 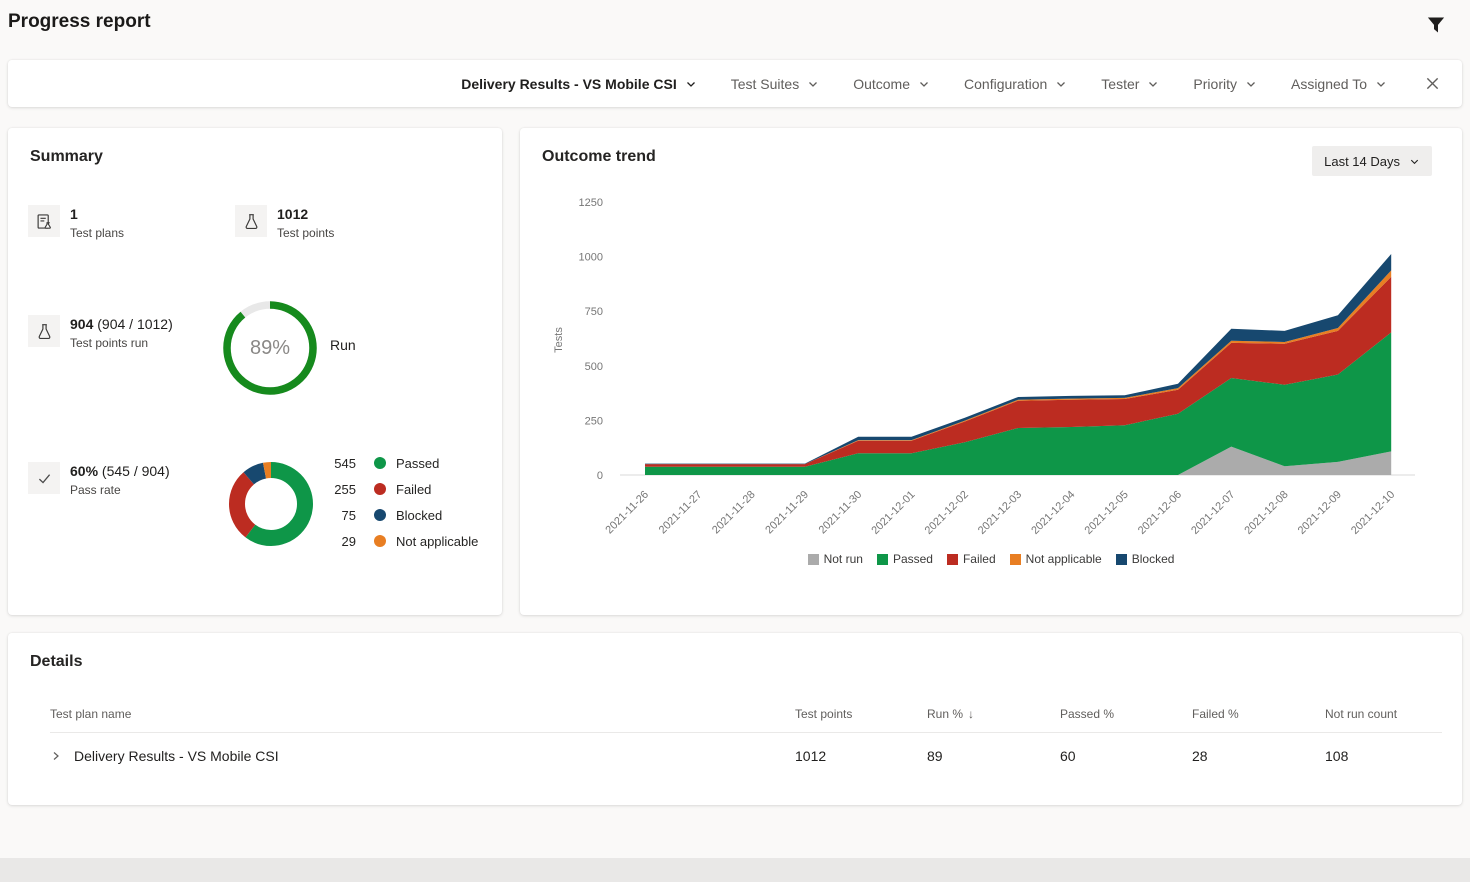 I want to click on col-failed-percent: Failed %, so click(x=1215, y=713).